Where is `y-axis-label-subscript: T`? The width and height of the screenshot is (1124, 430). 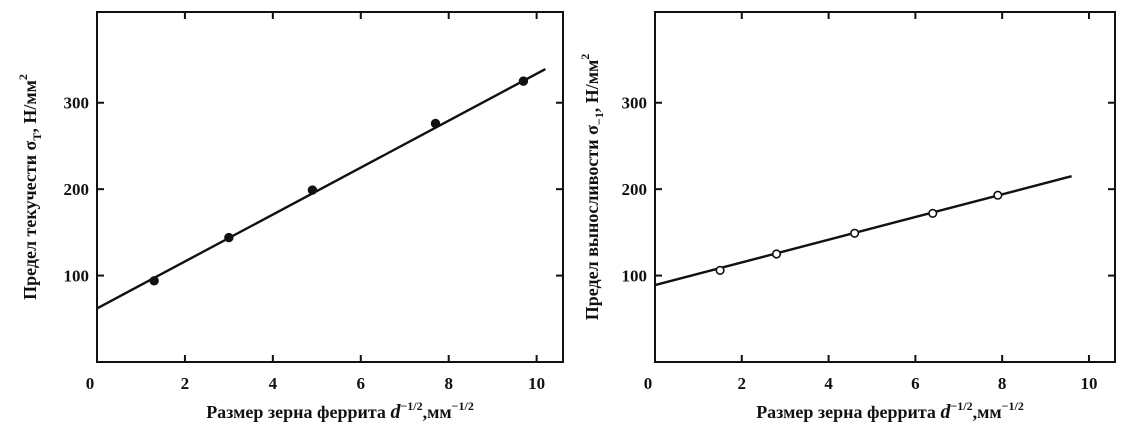 y-axis-label-subscript: T is located at coordinates (37, 137).